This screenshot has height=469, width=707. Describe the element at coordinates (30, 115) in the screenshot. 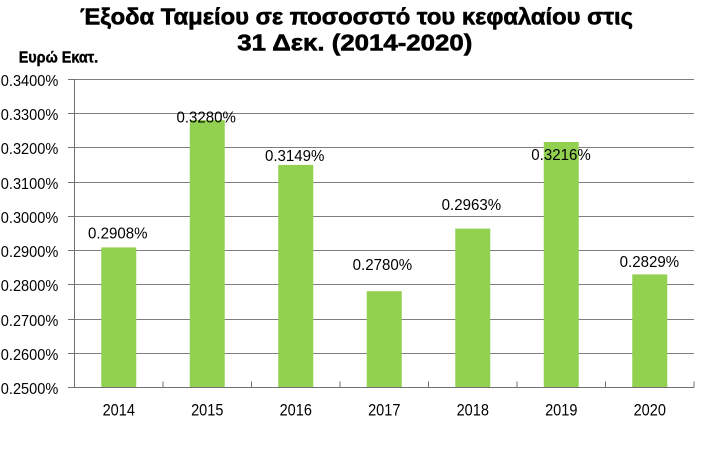

I see `svg-text: 0.3300%` at that location.